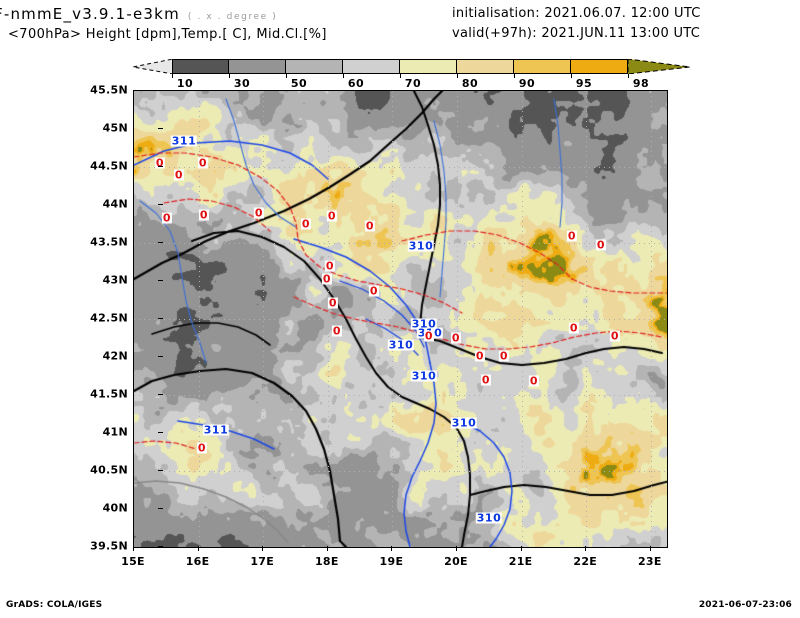 The width and height of the screenshot is (800, 618). What do you see at coordinates (299, 83) in the screenshot?
I see `colorbar-tick-label: 50` at bounding box center [299, 83].